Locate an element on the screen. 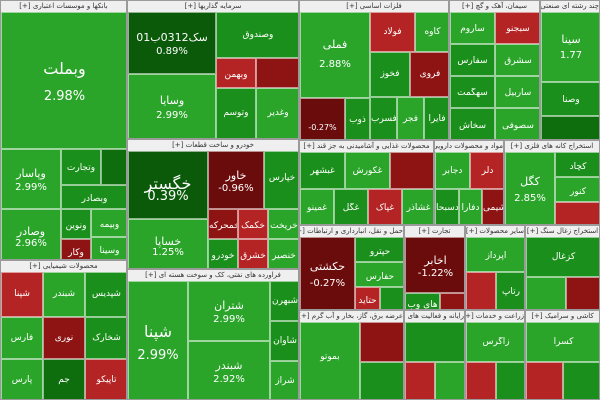  stock-tile: سفارس is located at coordinates (472, 60).